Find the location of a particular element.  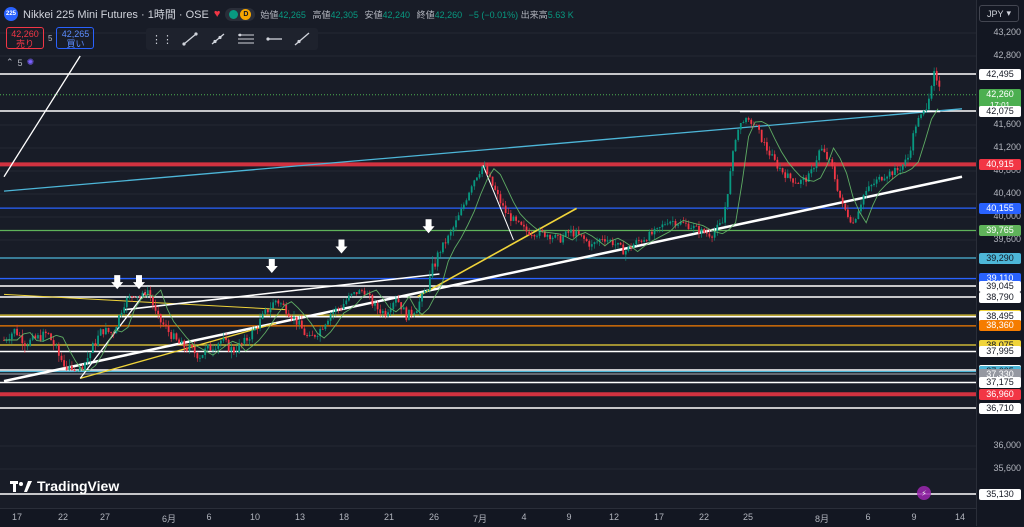

price-level-value: 40,155 is located at coordinates (1000, 207).